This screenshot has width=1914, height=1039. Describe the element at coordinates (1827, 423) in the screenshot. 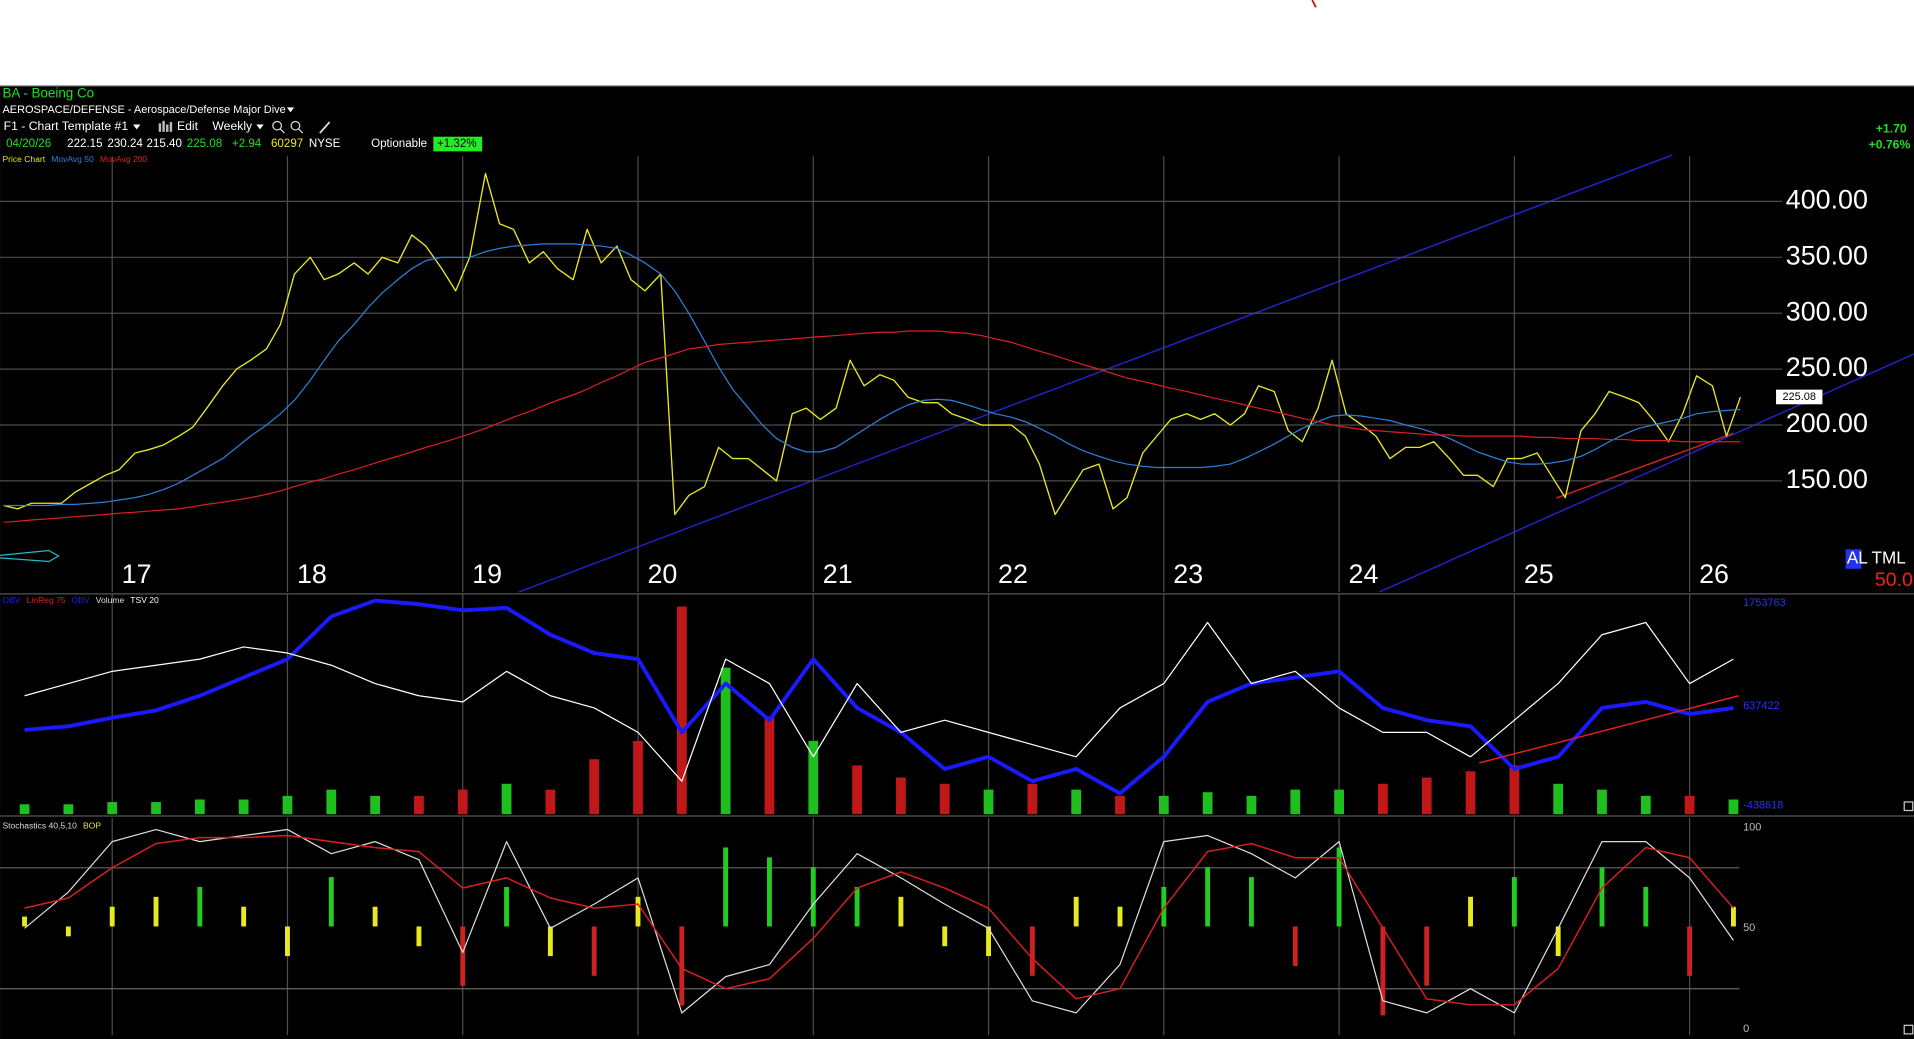

I see `y-tick-label: 200.00` at that location.